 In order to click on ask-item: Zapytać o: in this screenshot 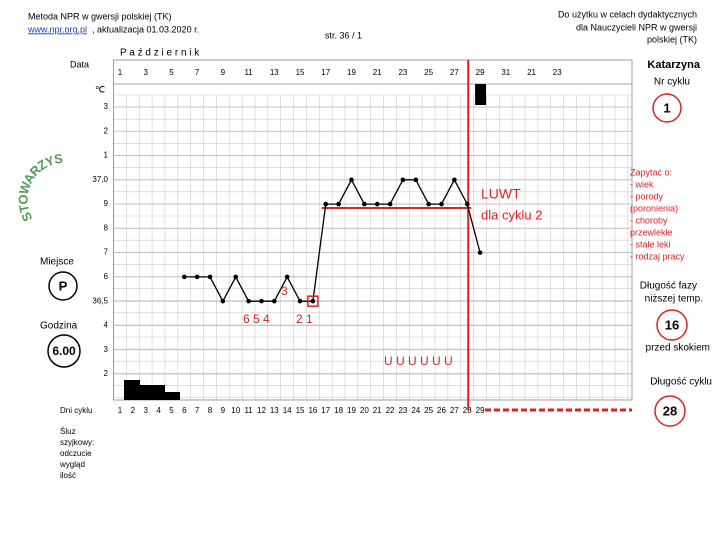, I will do `click(651, 172)`.